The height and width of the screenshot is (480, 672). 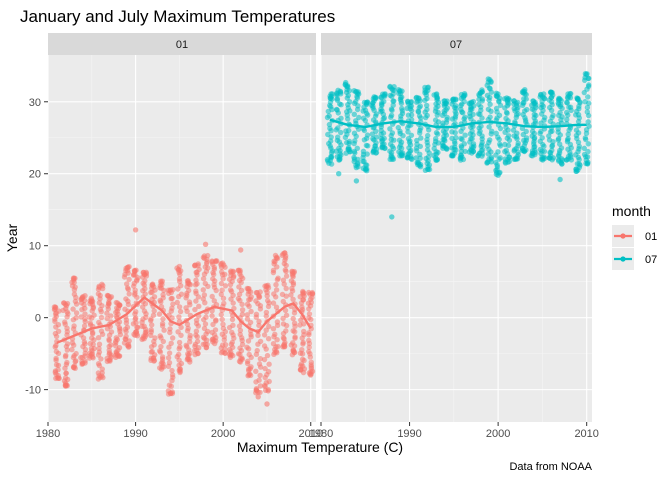 I want to click on facet-label-07: 07, so click(x=456, y=45).